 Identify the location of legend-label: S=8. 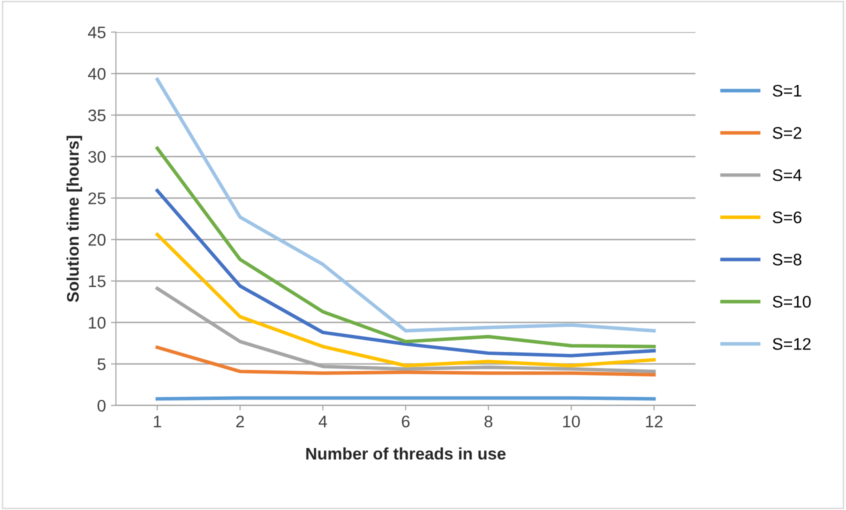
(787, 260).